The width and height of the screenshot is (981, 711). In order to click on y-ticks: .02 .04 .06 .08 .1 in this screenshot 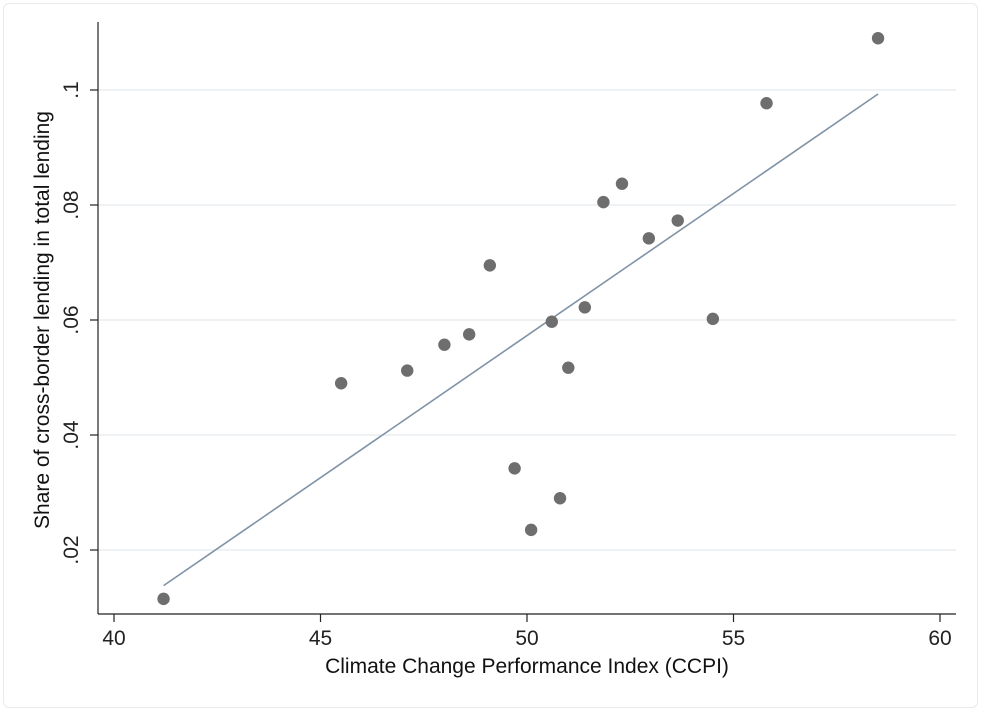, I will do `click(79, 323)`.